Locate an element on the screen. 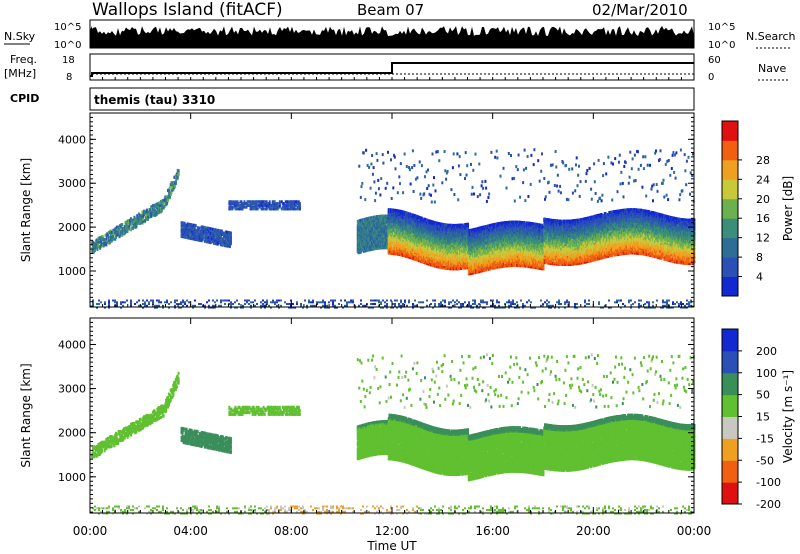 The width and height of the screenshot is (800, 554). freq-panel: Freq. [MHz] 18 8 60 0 Nave is located at coordinates (397, 68).